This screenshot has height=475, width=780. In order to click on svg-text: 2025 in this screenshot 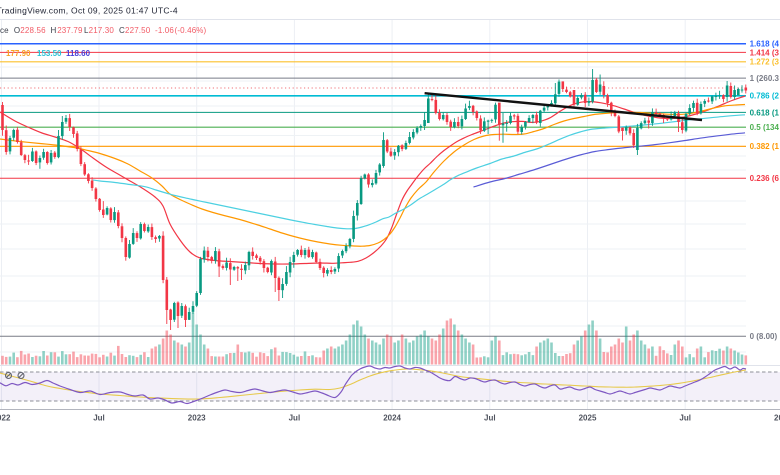, I will do `click(588, 418)`.